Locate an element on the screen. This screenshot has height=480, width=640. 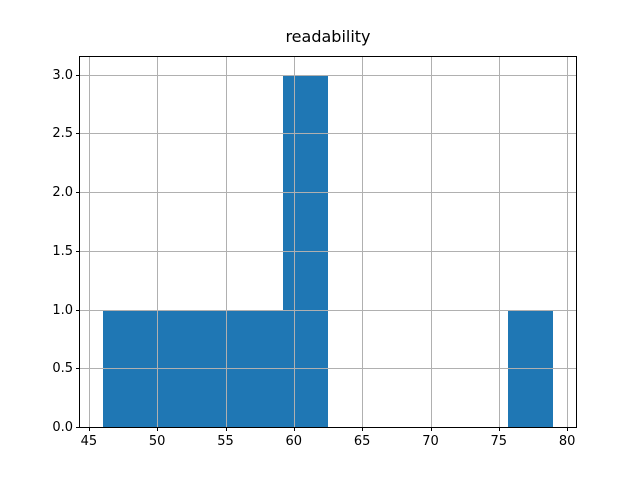
x-tick-label: 70 is located at coordinates (430, 441).